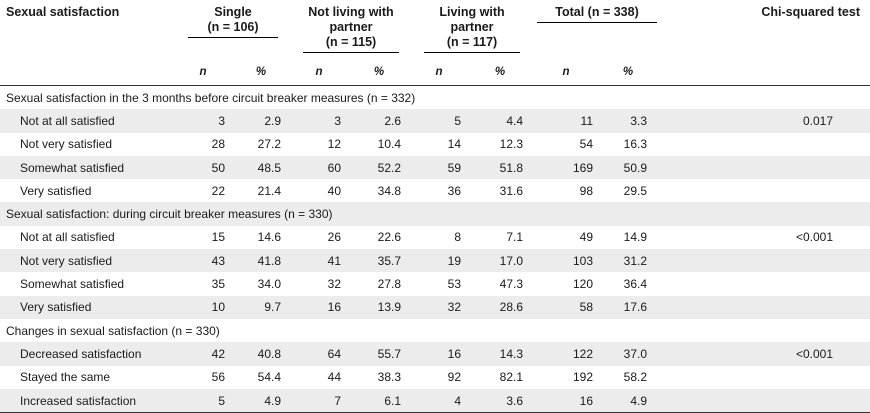  I want to click on group-header-single: Single (n = 106), so click(233, 29).